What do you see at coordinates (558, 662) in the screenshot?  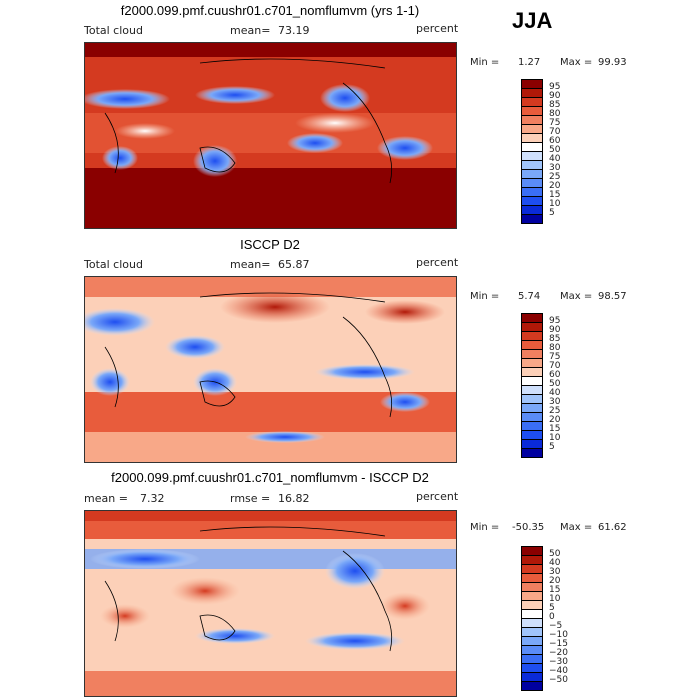 I see `colorbar-tick-label: −30` at bounding box center [558, 662].